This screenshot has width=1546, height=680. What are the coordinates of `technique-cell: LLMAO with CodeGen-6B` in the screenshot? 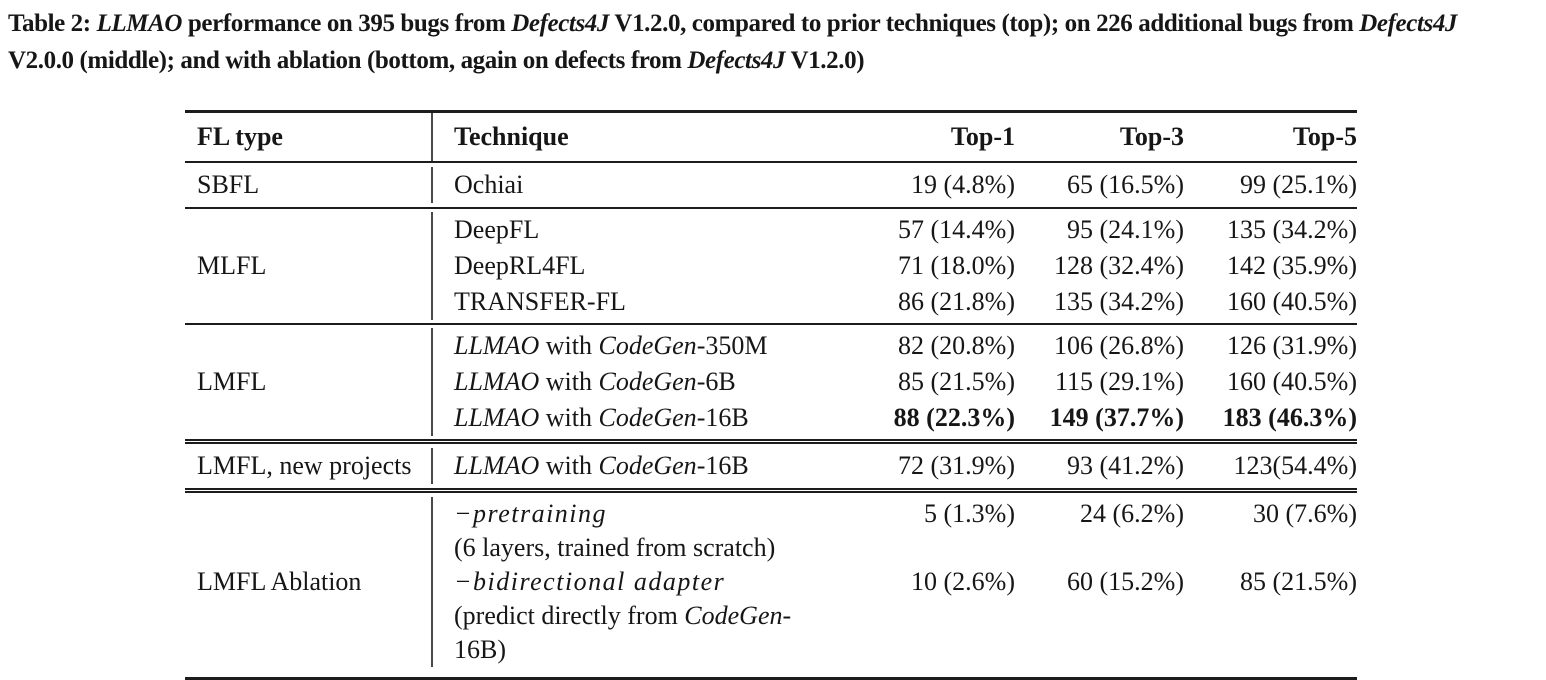 It's located at (632, 382).